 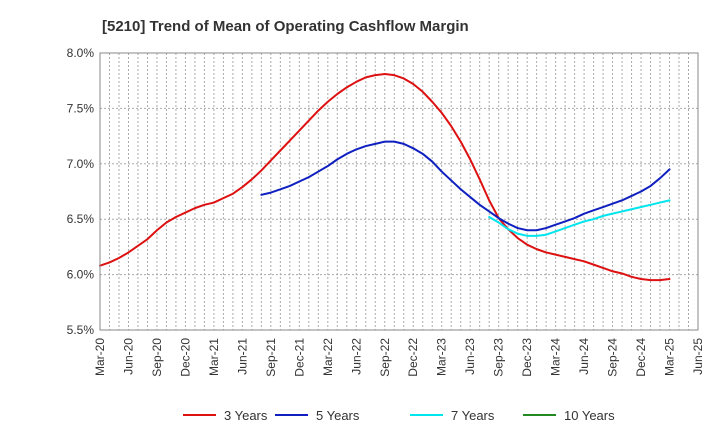 What do you see at coordinates (442, 357) in the screenshot?
I see `x-tick-label: Mar-23` at bounding box center [442, 357].